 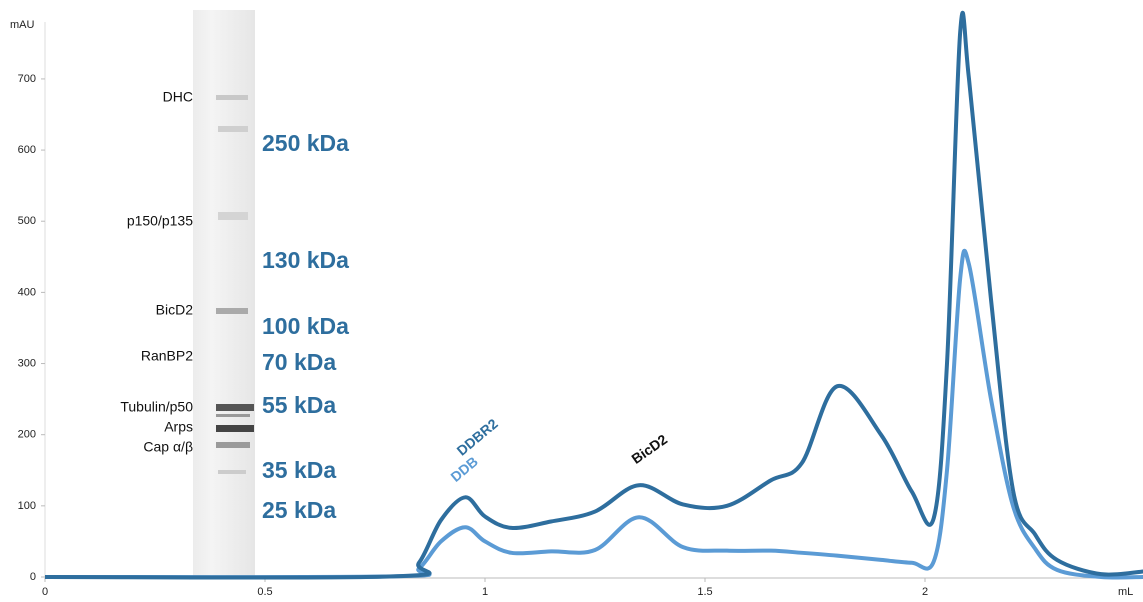 What do you see at coordinates (33, 577) in the screenshot?
I see `y-tick-label: 0` at bounding box center [33, 577].